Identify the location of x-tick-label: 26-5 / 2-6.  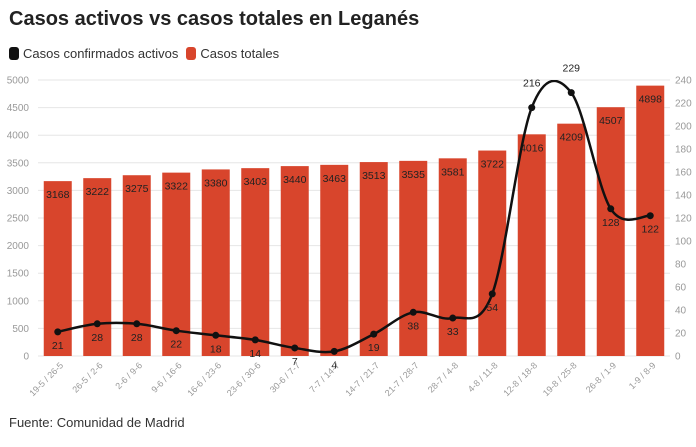
(87, 377).